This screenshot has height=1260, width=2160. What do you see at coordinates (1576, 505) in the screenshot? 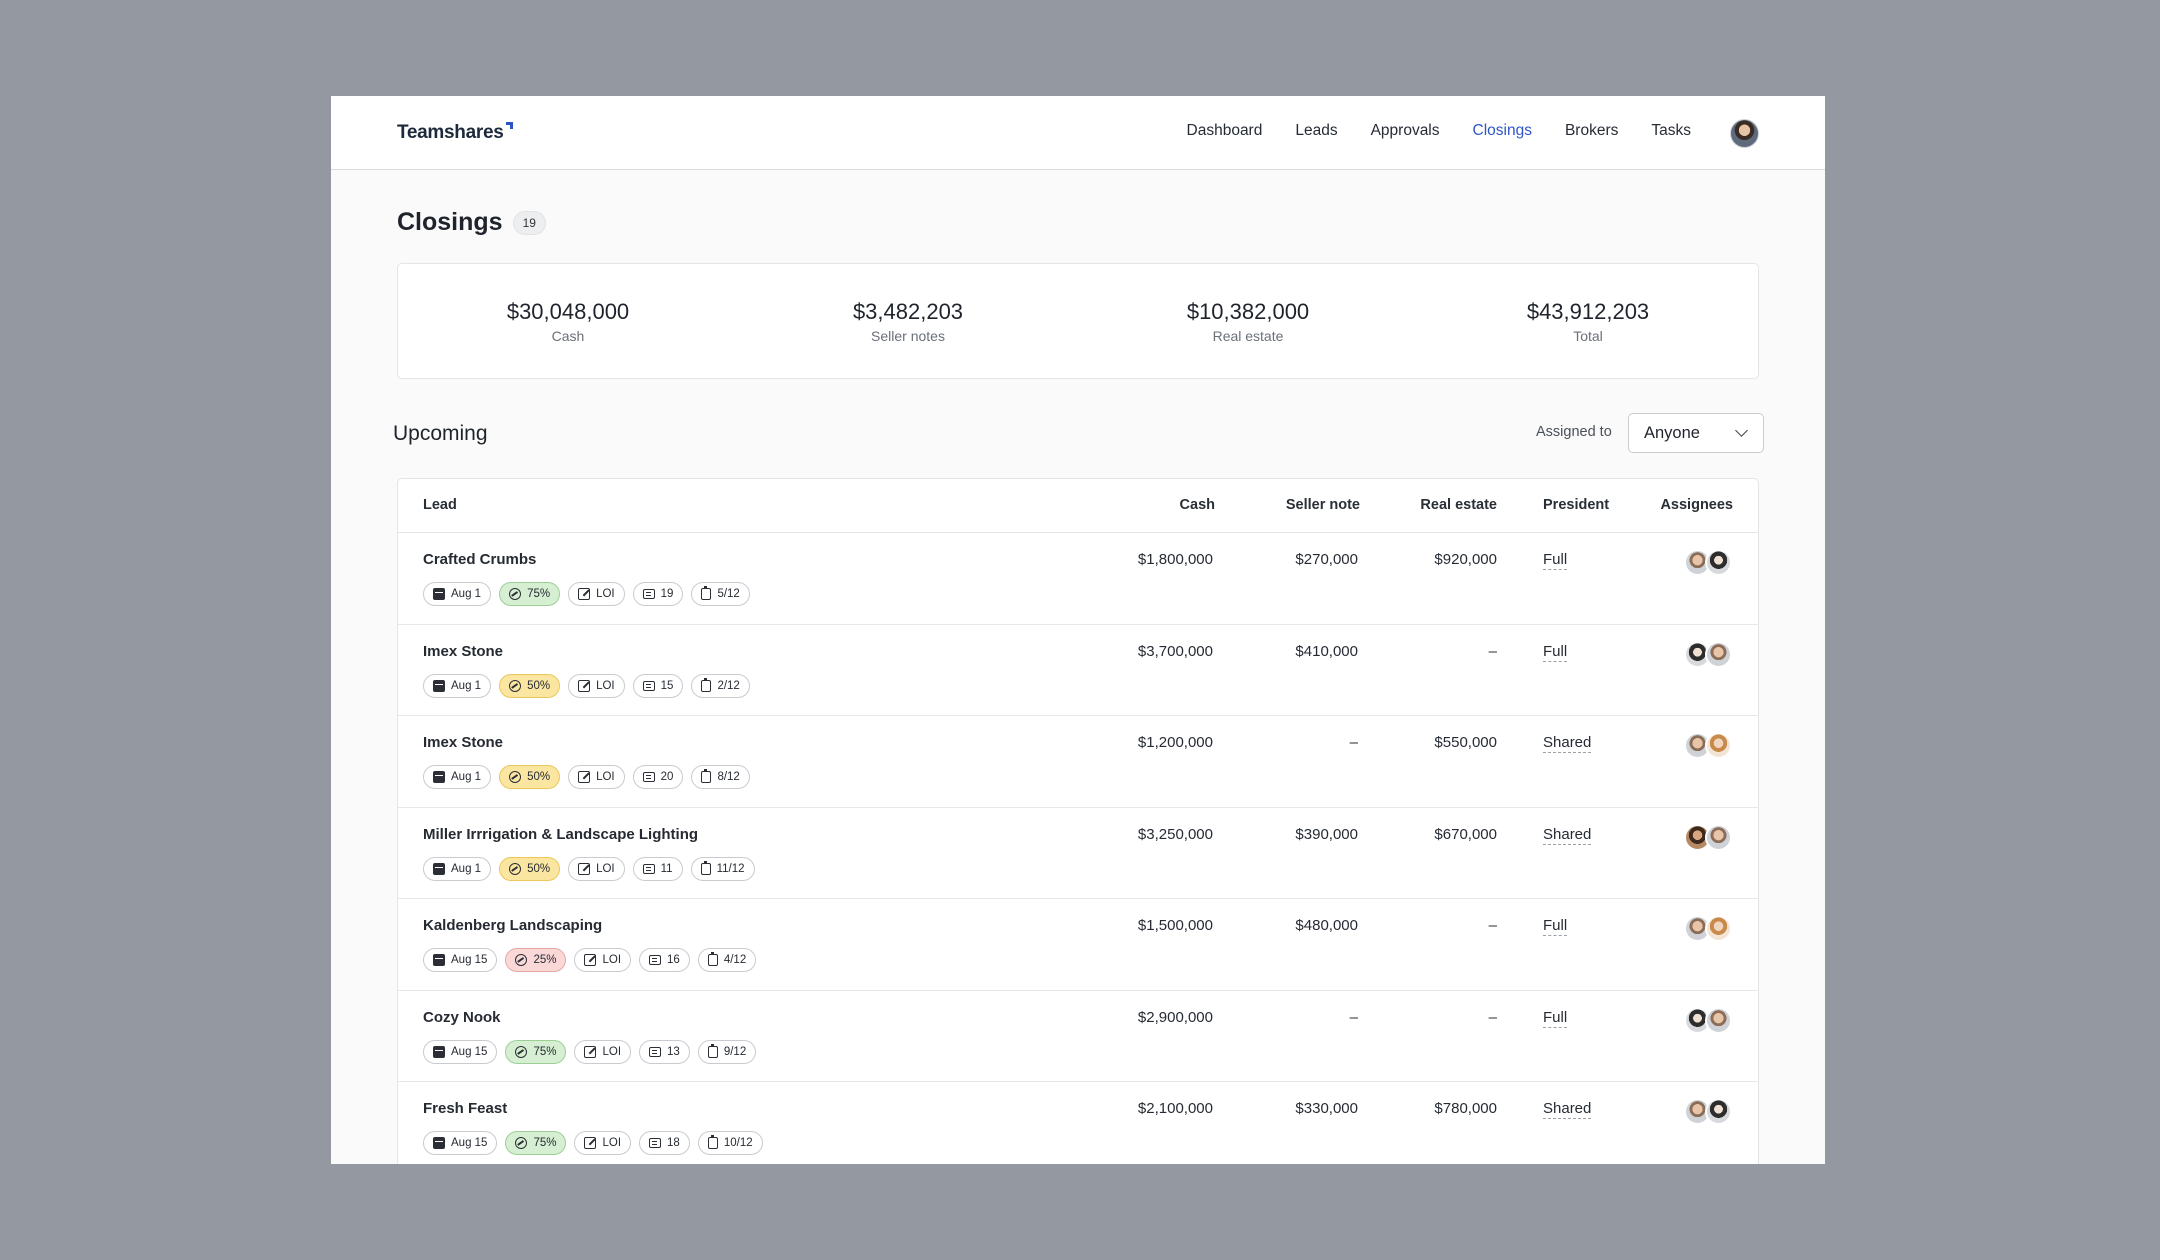
I see `col-president: President` at bounding box center [1576, 505].